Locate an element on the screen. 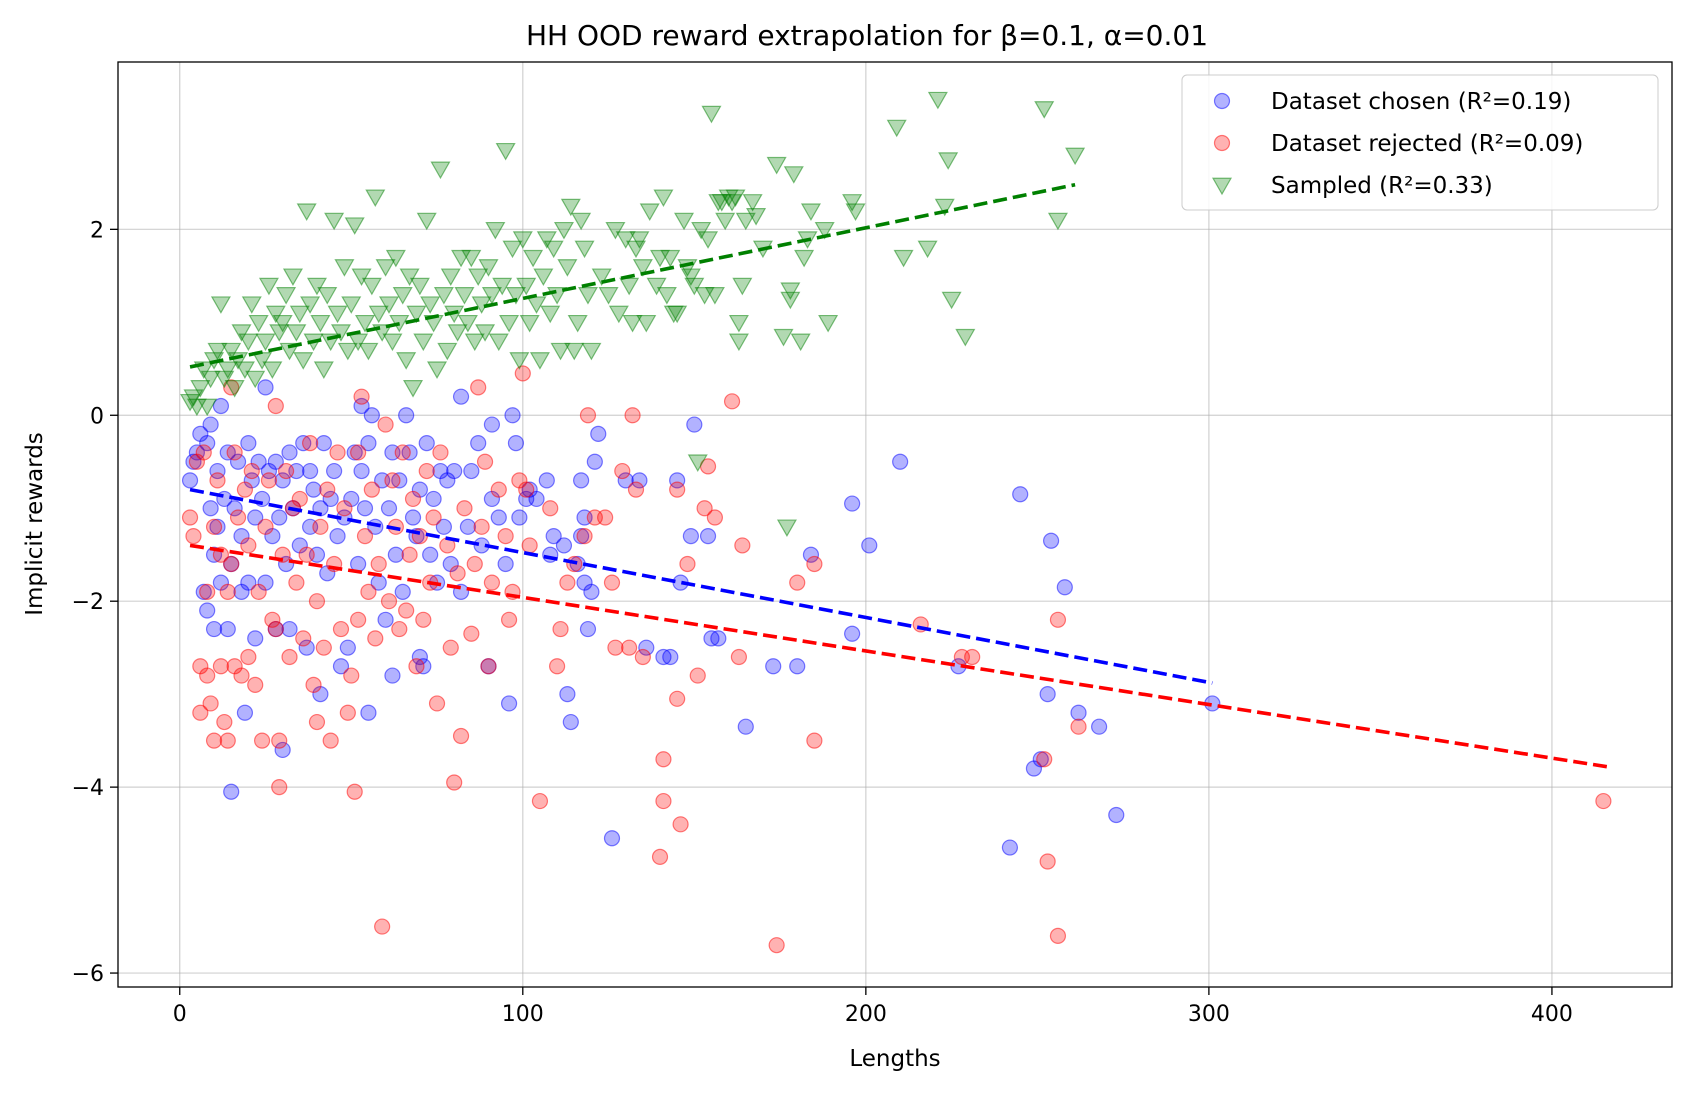 This screenshot has height=1093, width=1689. legend-markers is located at coordinates (1222, 144).